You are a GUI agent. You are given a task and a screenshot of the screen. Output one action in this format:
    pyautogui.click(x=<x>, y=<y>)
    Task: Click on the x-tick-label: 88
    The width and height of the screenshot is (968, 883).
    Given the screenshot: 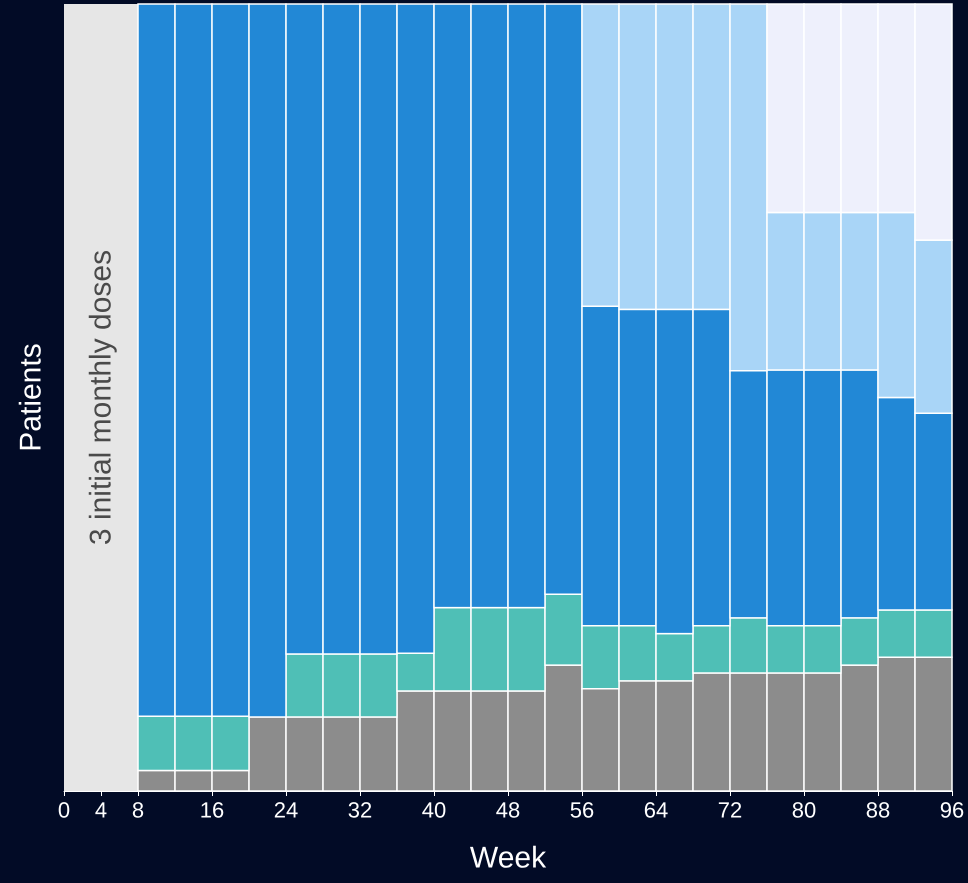 What is the action you would take?
    pyautogui.click(x=878, y=810)
    